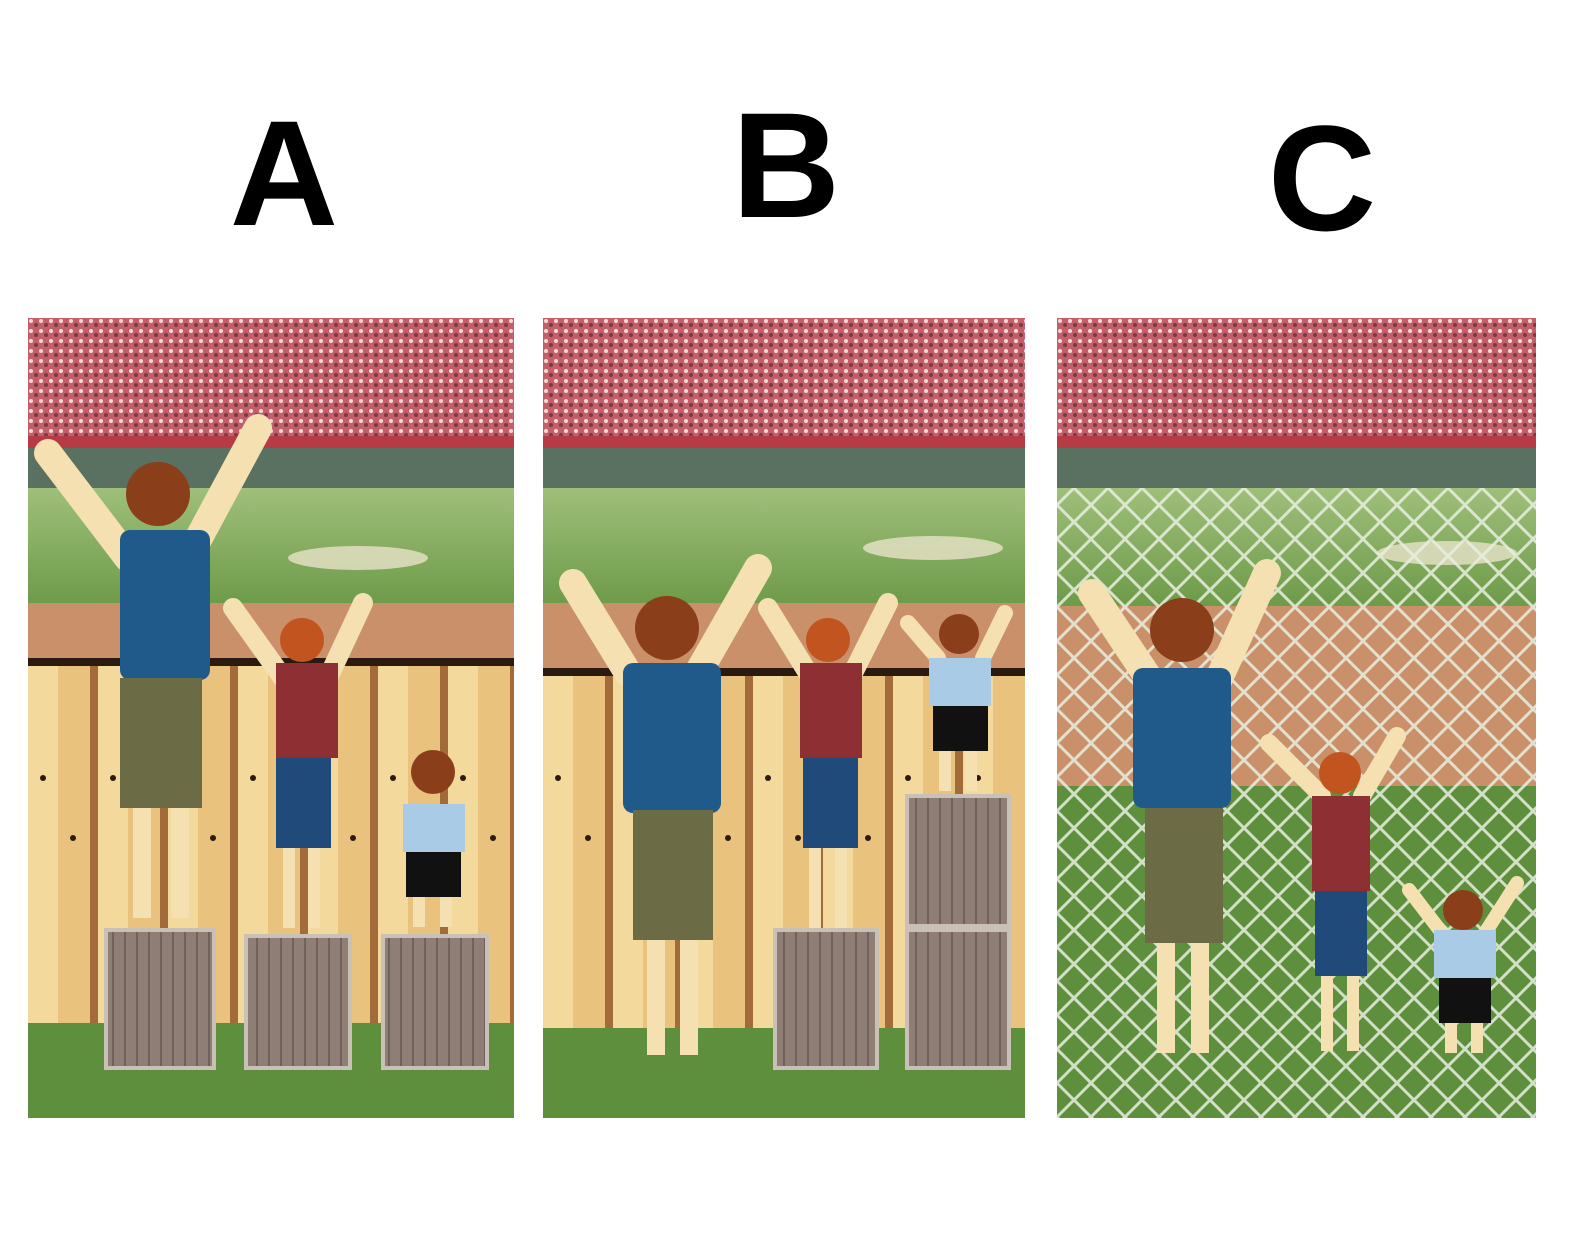 The image size is (1582, 1233). What do you see at coordinates (786, 165) in the screenshot?
I see `label-b: B` at bounding box center [786, 165].